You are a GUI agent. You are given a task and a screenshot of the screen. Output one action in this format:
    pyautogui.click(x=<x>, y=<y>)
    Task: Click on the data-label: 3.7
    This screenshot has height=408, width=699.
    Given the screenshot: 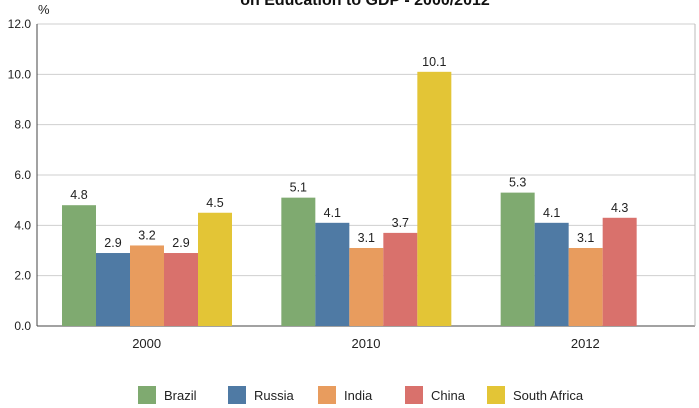 What is the action you would take?
    pyautogui.click(x=400, y=223)
    